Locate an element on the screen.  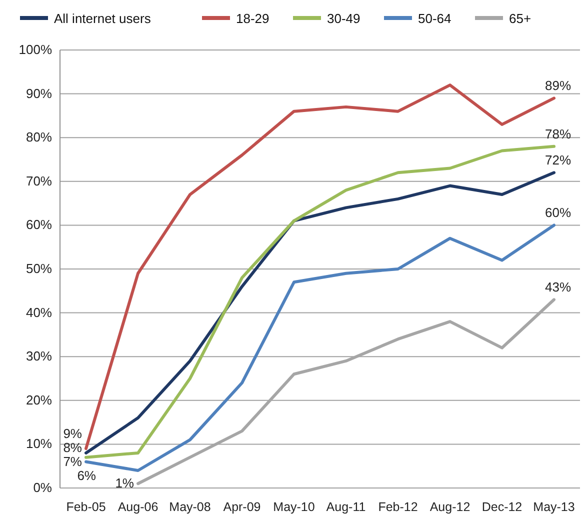
y-tick-label: 90% is located at coordinates (39, 93).